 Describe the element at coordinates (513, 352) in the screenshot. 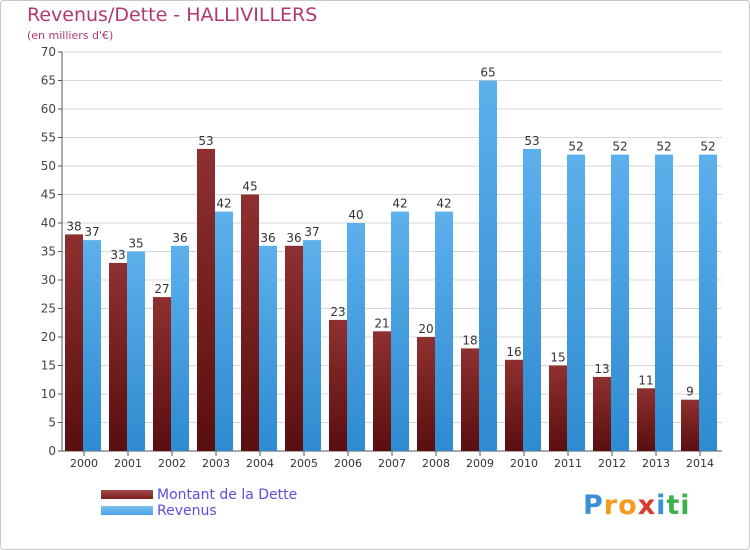

I see `data-label-dette: 16` at that location.